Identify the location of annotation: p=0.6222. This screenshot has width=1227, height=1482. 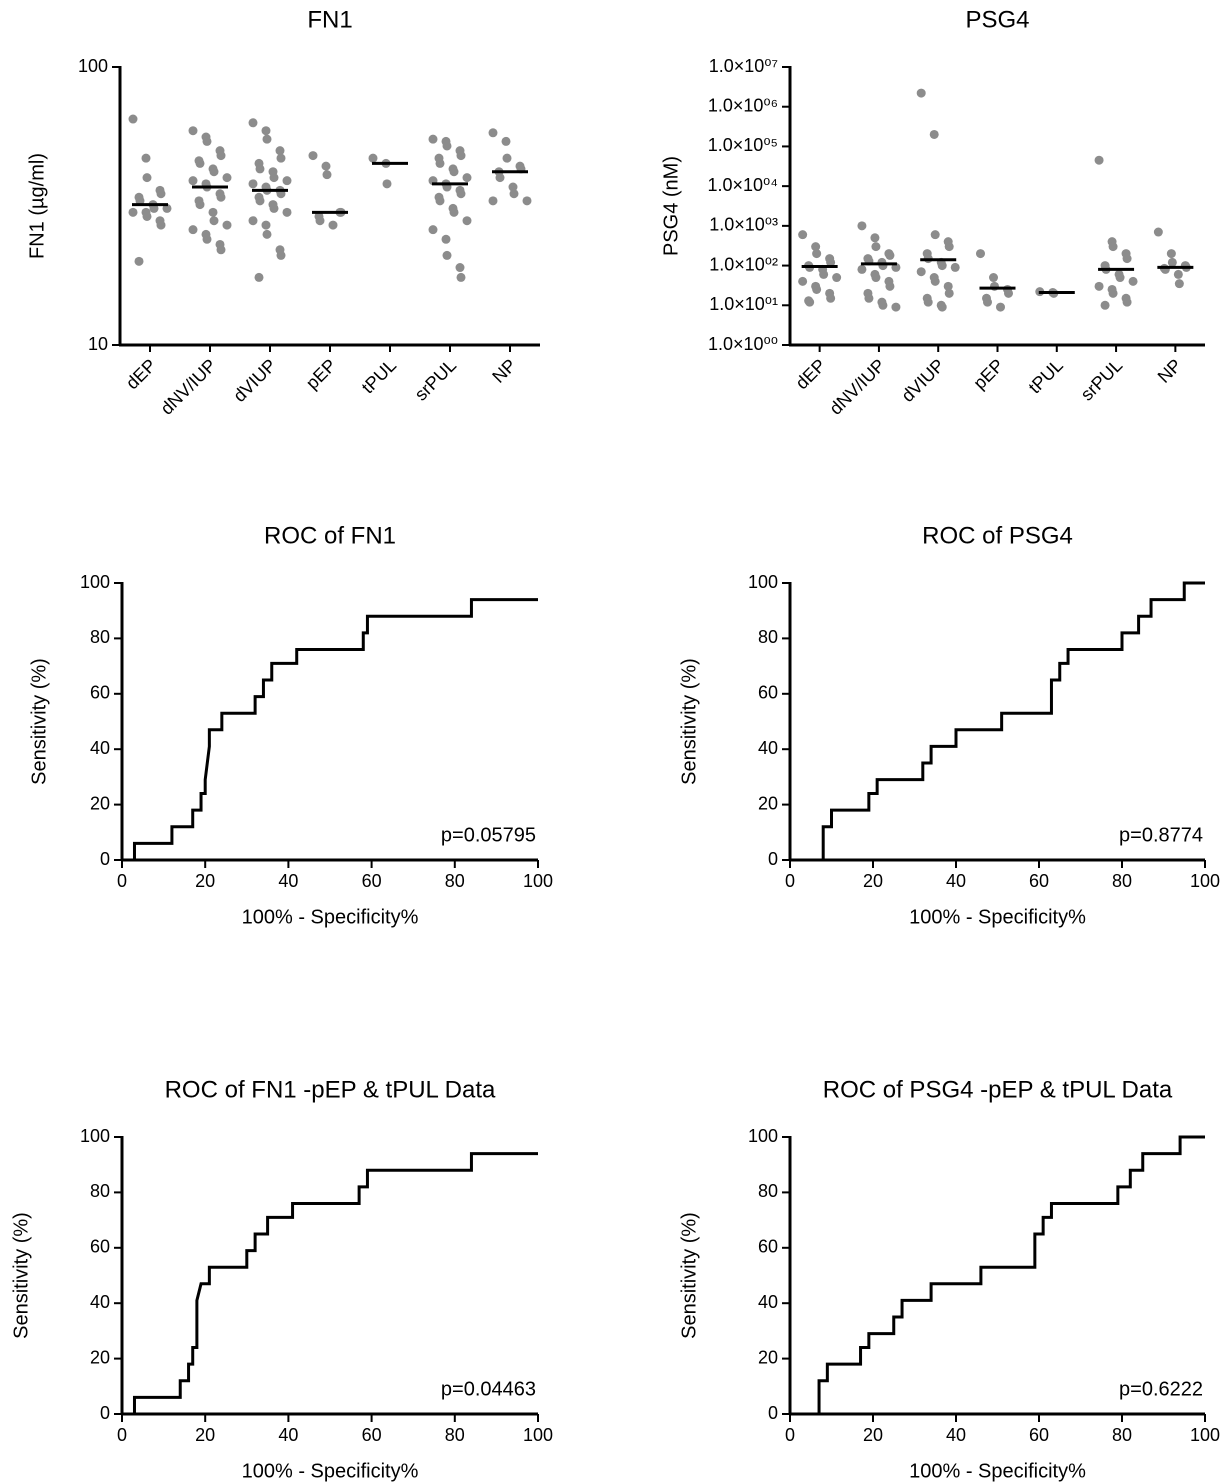
(1161, 1389).